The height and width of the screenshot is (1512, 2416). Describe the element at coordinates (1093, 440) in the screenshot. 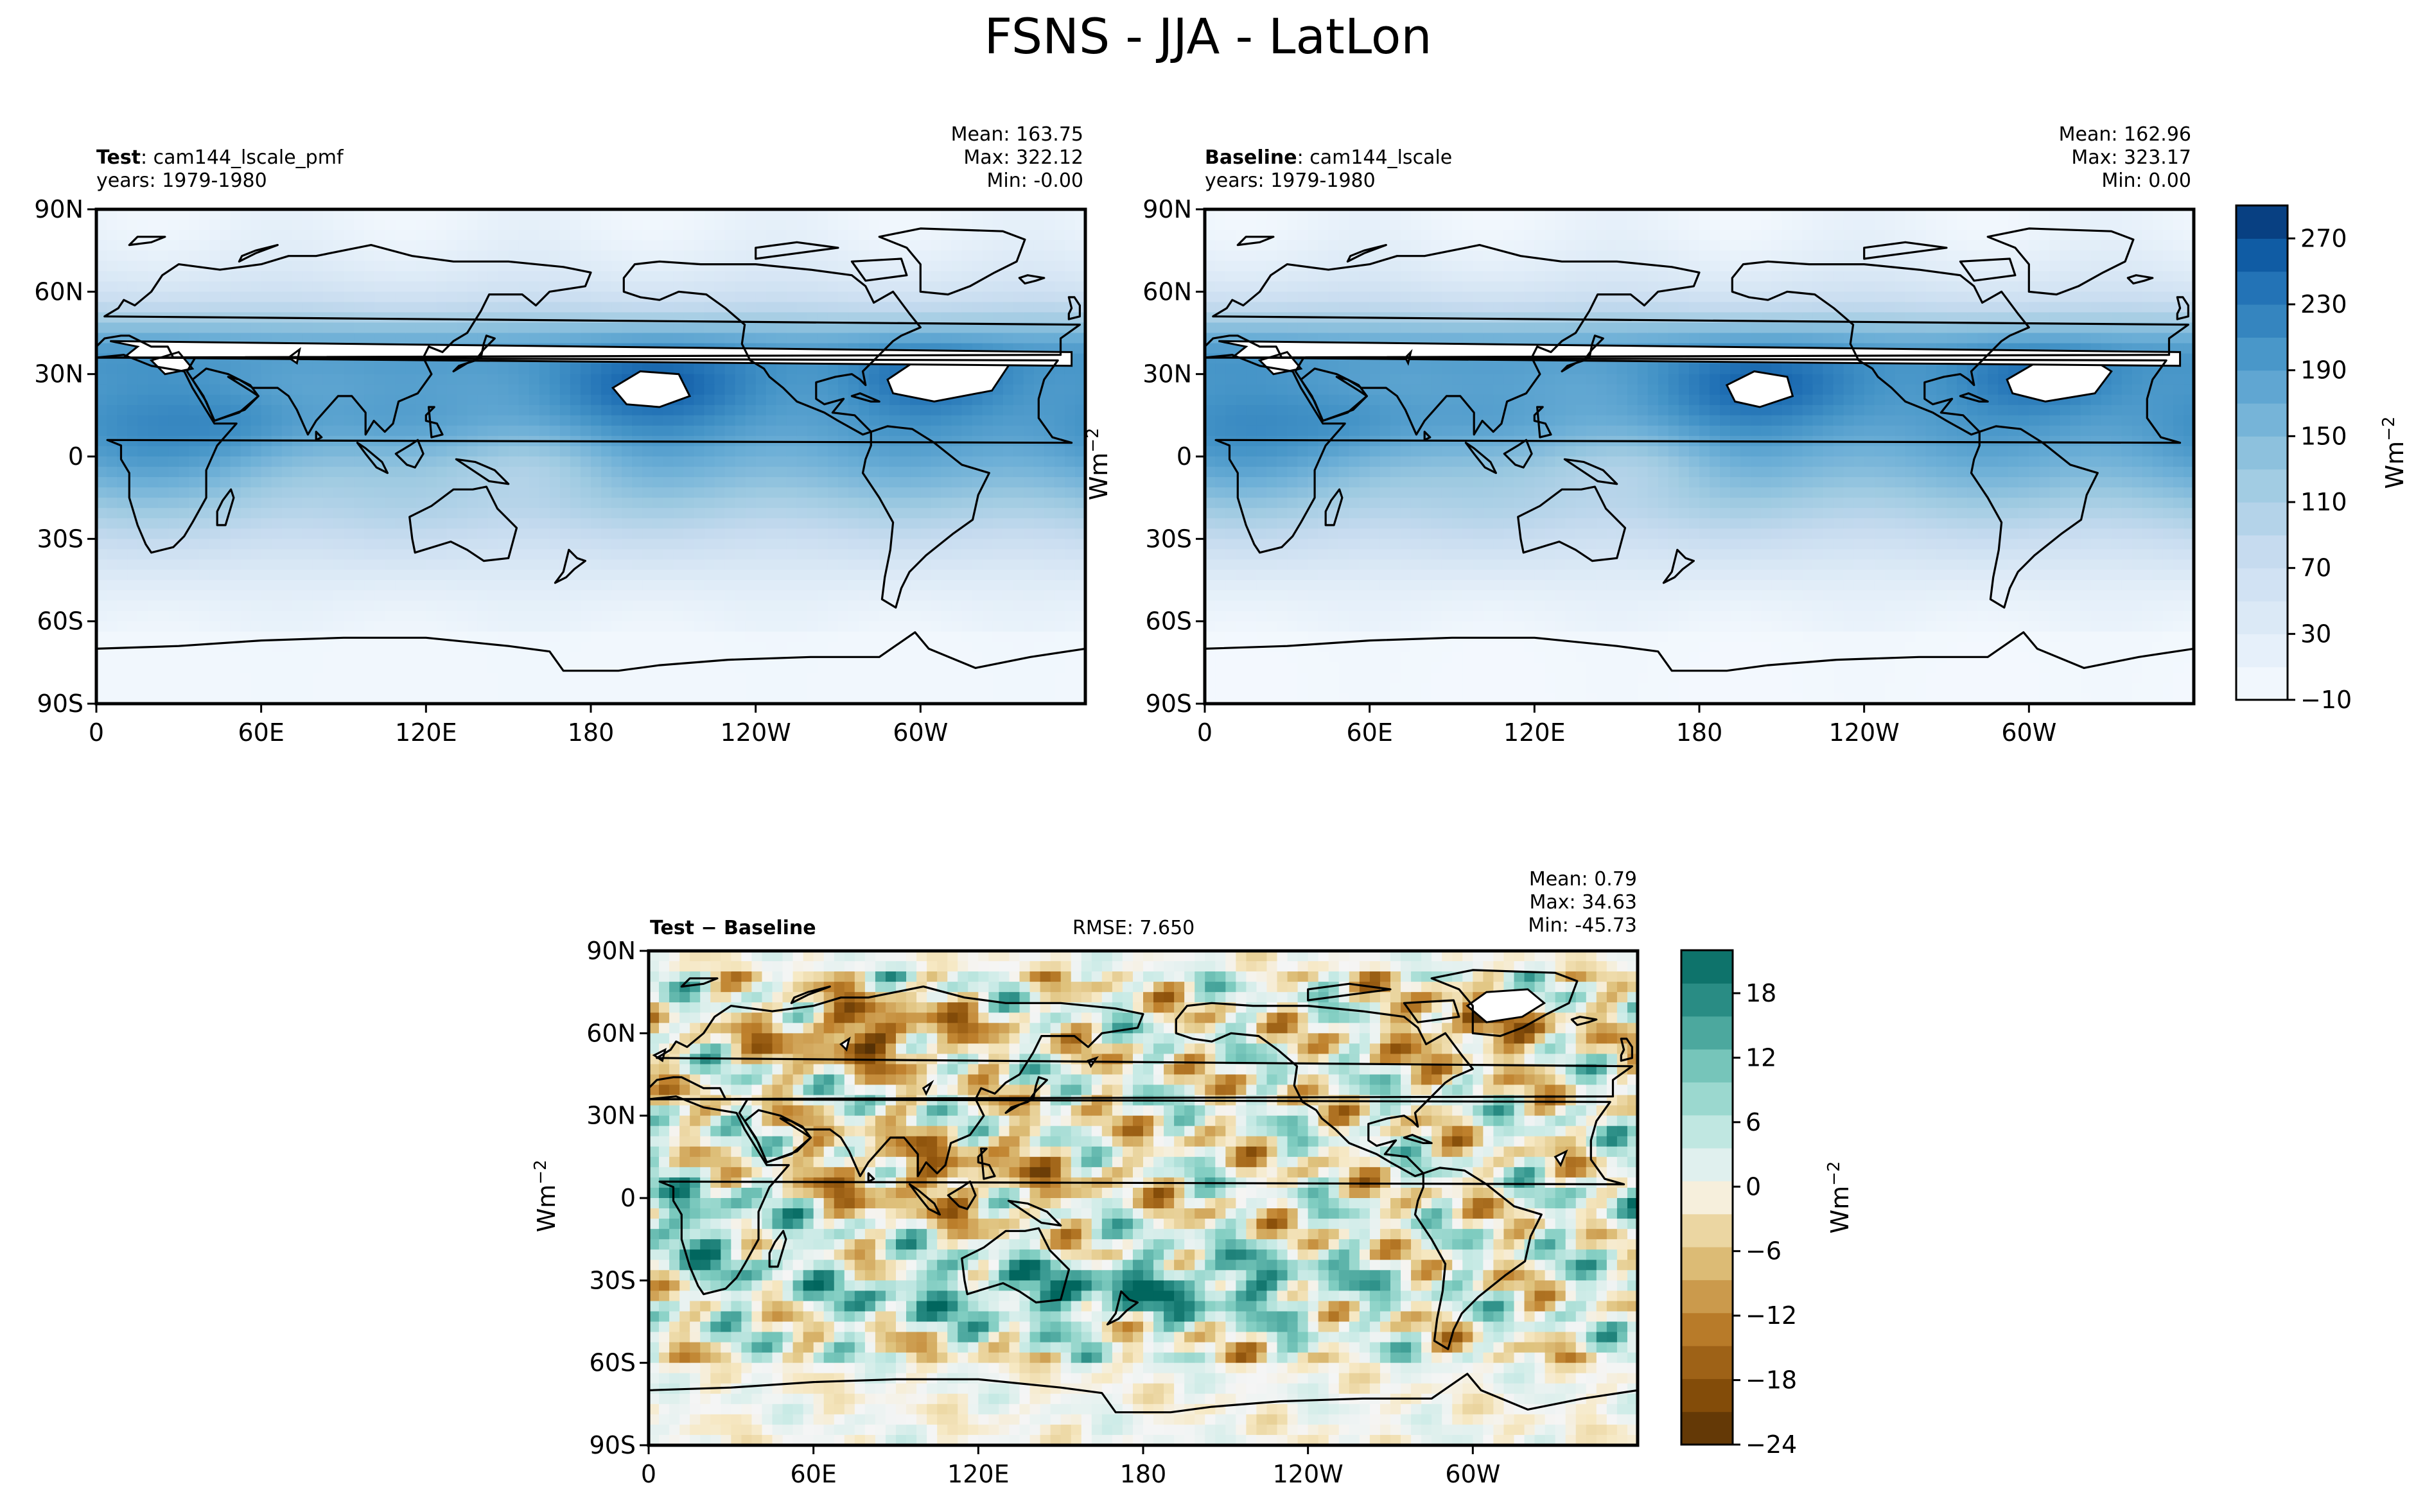

I see `top-ylabel-sup: −2` at that location.